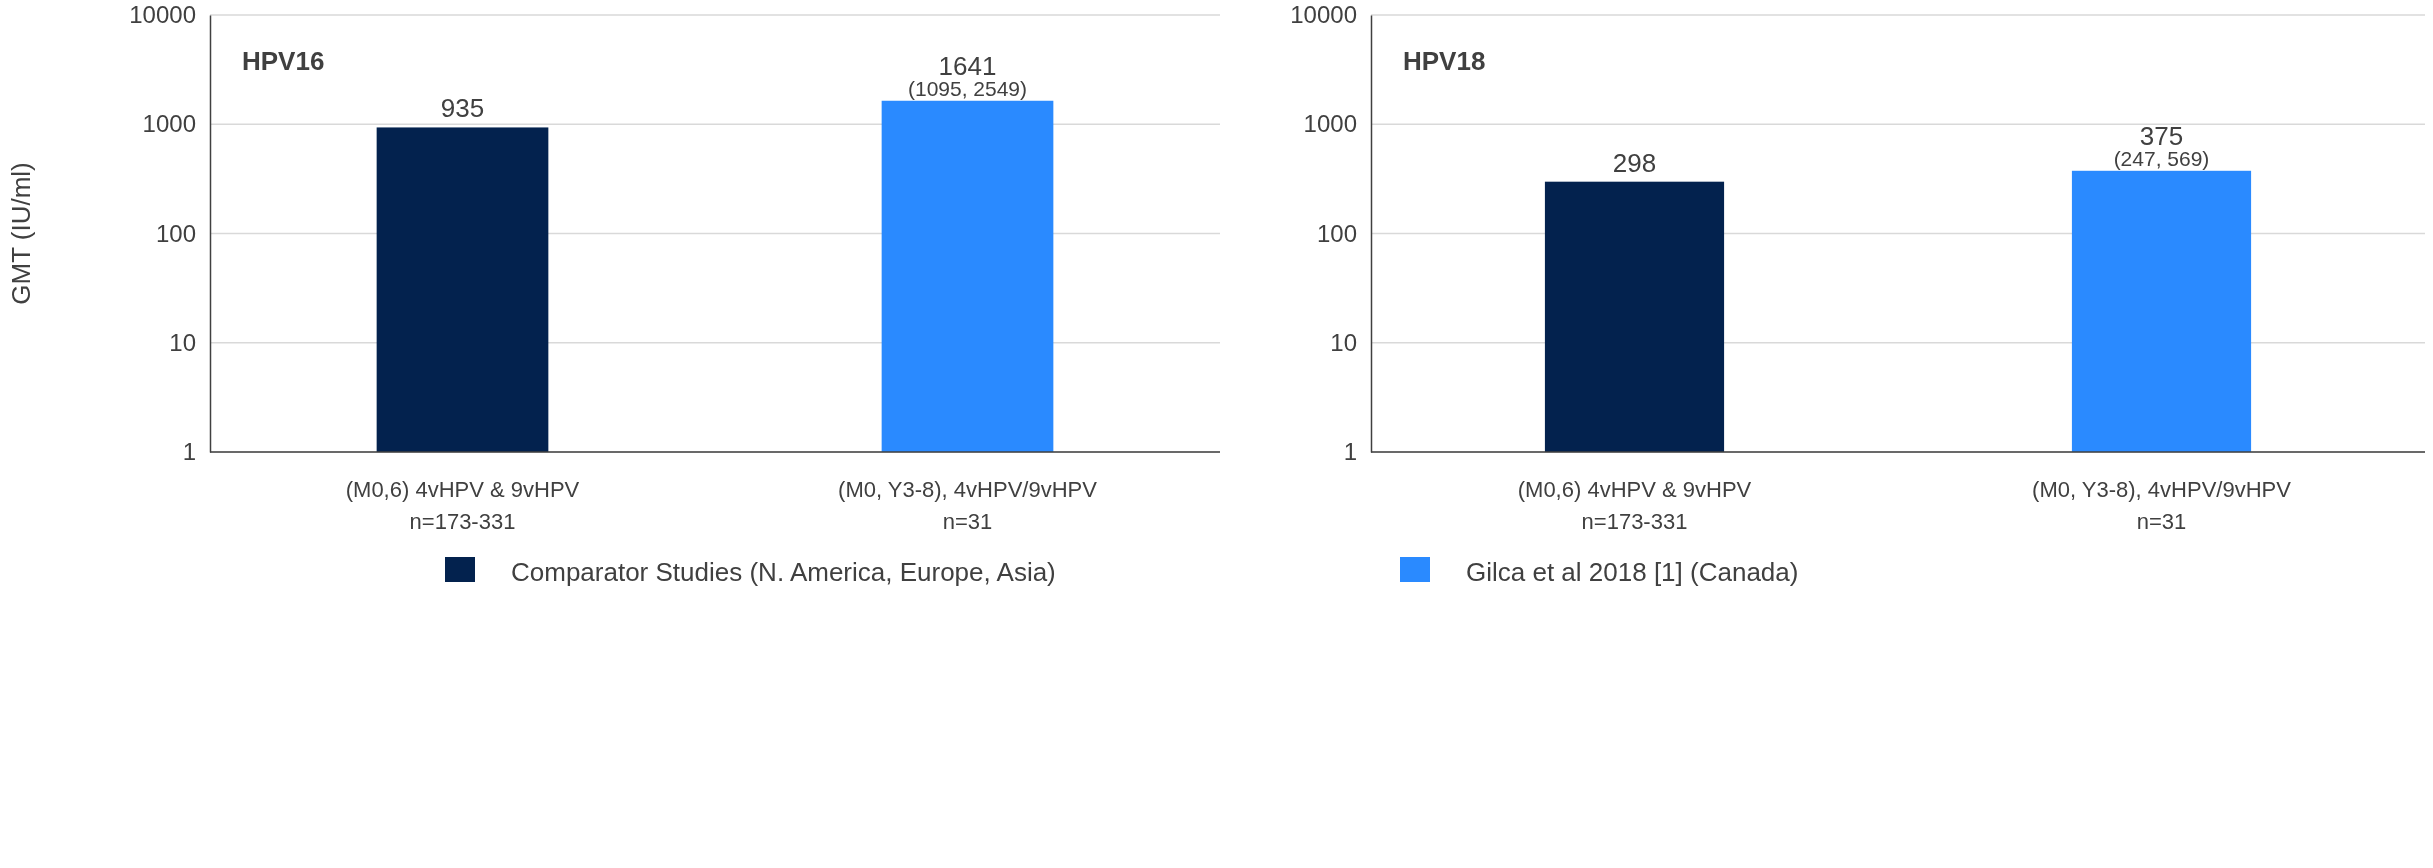  What do you see at coordinates (1634, 162) in the screenshot?
I see `data-label: 298` at bounding box center [1634, 162].